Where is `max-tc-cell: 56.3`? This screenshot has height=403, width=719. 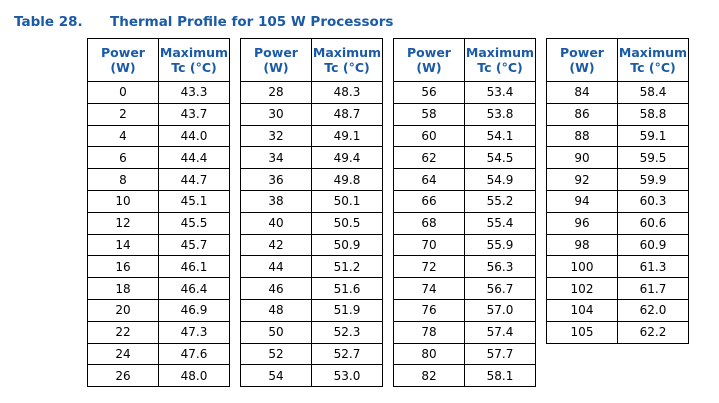 max-tc-cell: 56.3 is located at coordinates (500, 267).